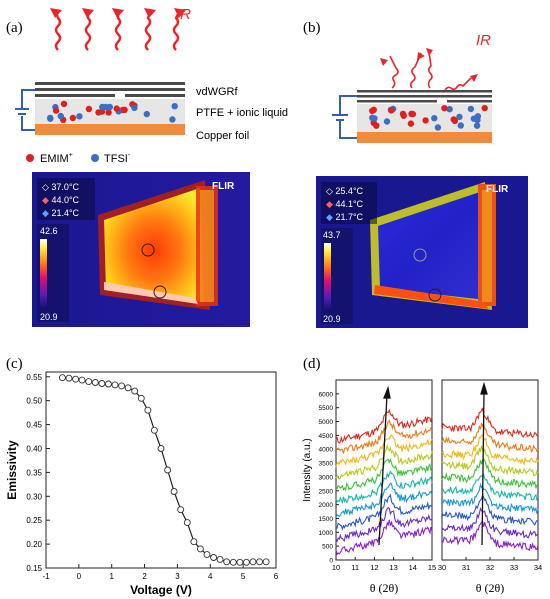 This screenshot has width=550, height=599. Describe the element at coordinates (490, 567) in the screenshot. I see `x-tick-label: 32` at that location.